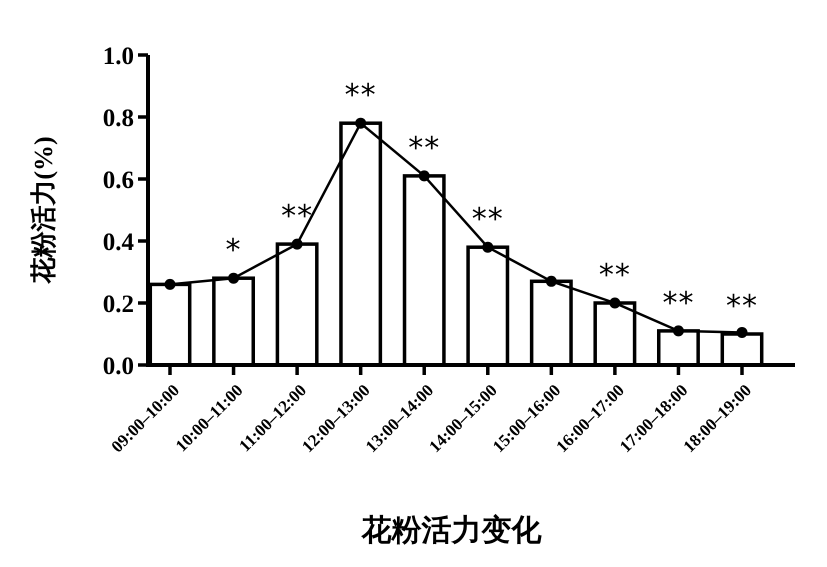 The image size is (827, 567). Describe the element at coordinates (43, 210) in the screenshot. I see `y-axis-title: 花粉活力(%)` at that location.